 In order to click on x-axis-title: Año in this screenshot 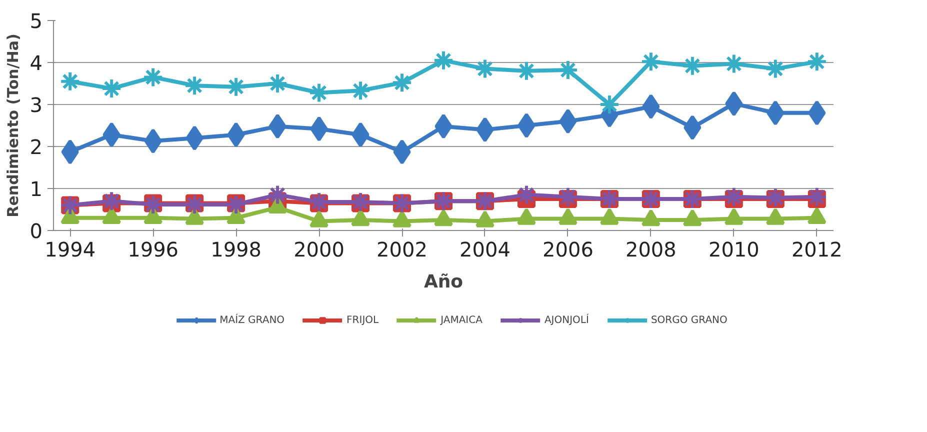, I will do `click(444, 282)`.